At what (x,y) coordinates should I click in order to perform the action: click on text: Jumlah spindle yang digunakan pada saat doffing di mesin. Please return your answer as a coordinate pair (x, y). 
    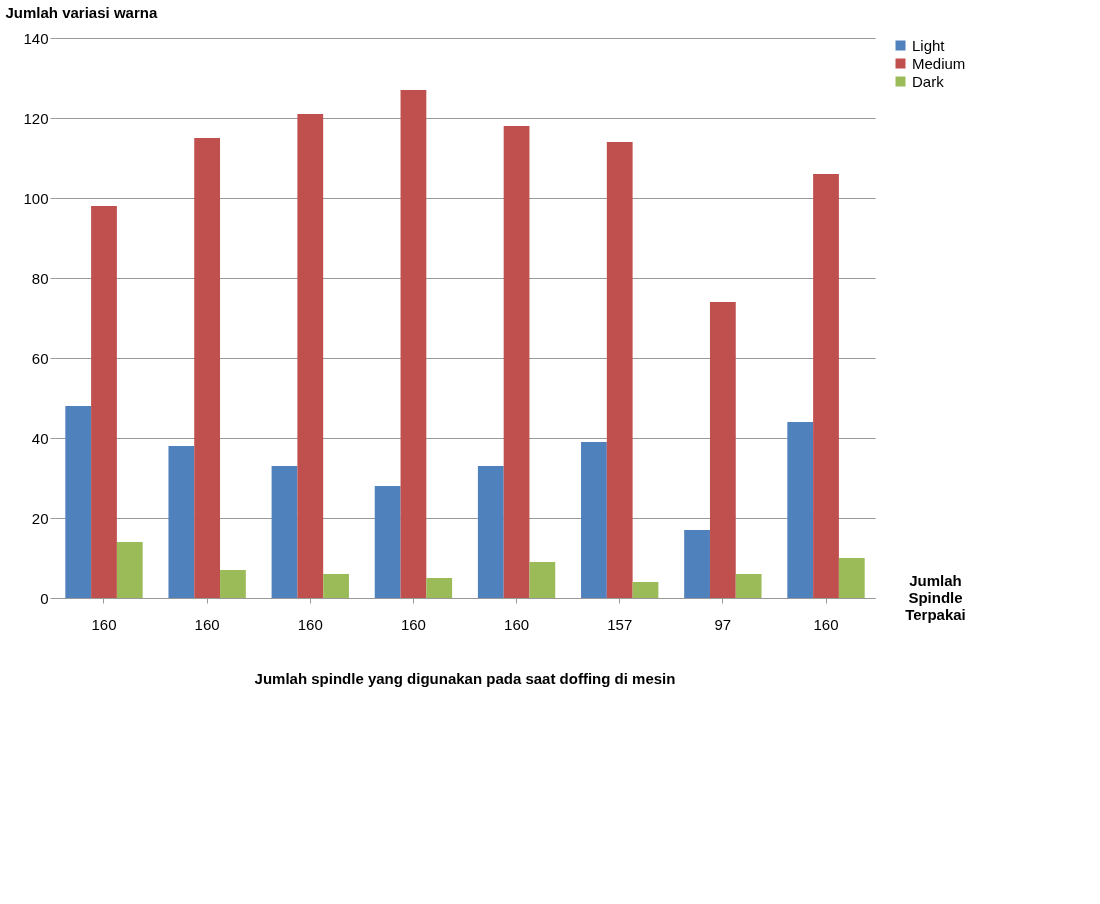
    Looking at the image, I should click on (465, 678).